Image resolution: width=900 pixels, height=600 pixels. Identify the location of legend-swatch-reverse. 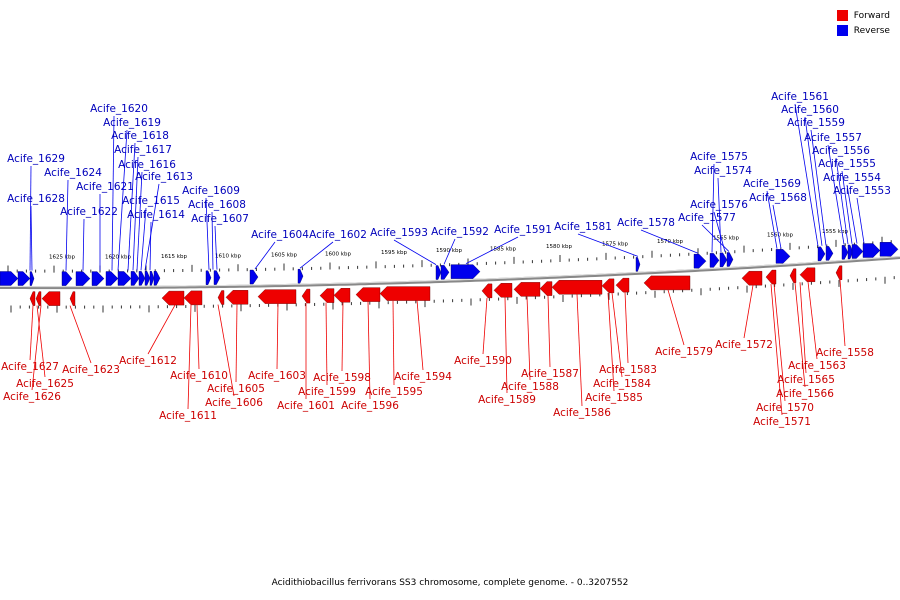
(842, 30).